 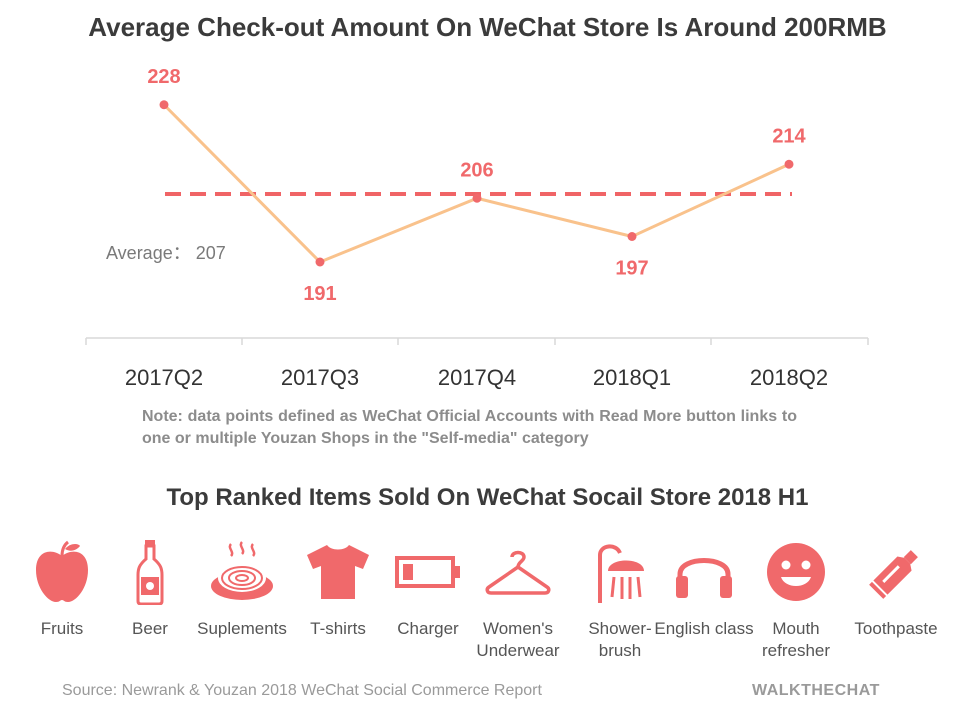 I want to click on item-mouth: Mouth refresher, so click(x=796, y=600).